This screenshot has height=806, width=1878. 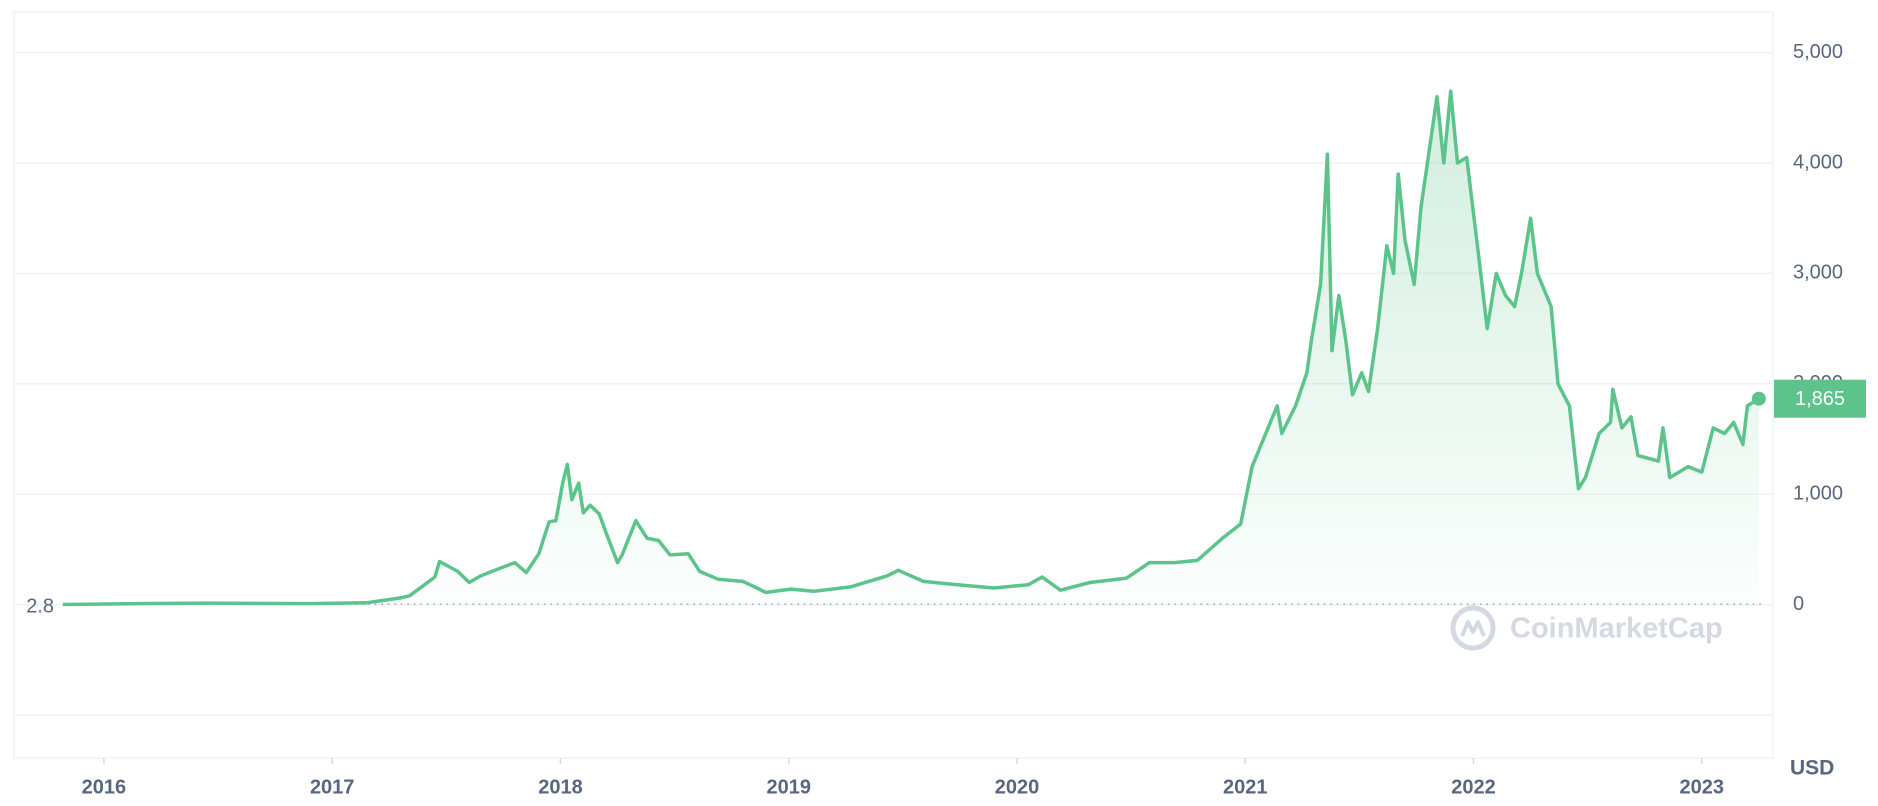 I want to click on currency-label: USD, so click(x=1812, y=768).